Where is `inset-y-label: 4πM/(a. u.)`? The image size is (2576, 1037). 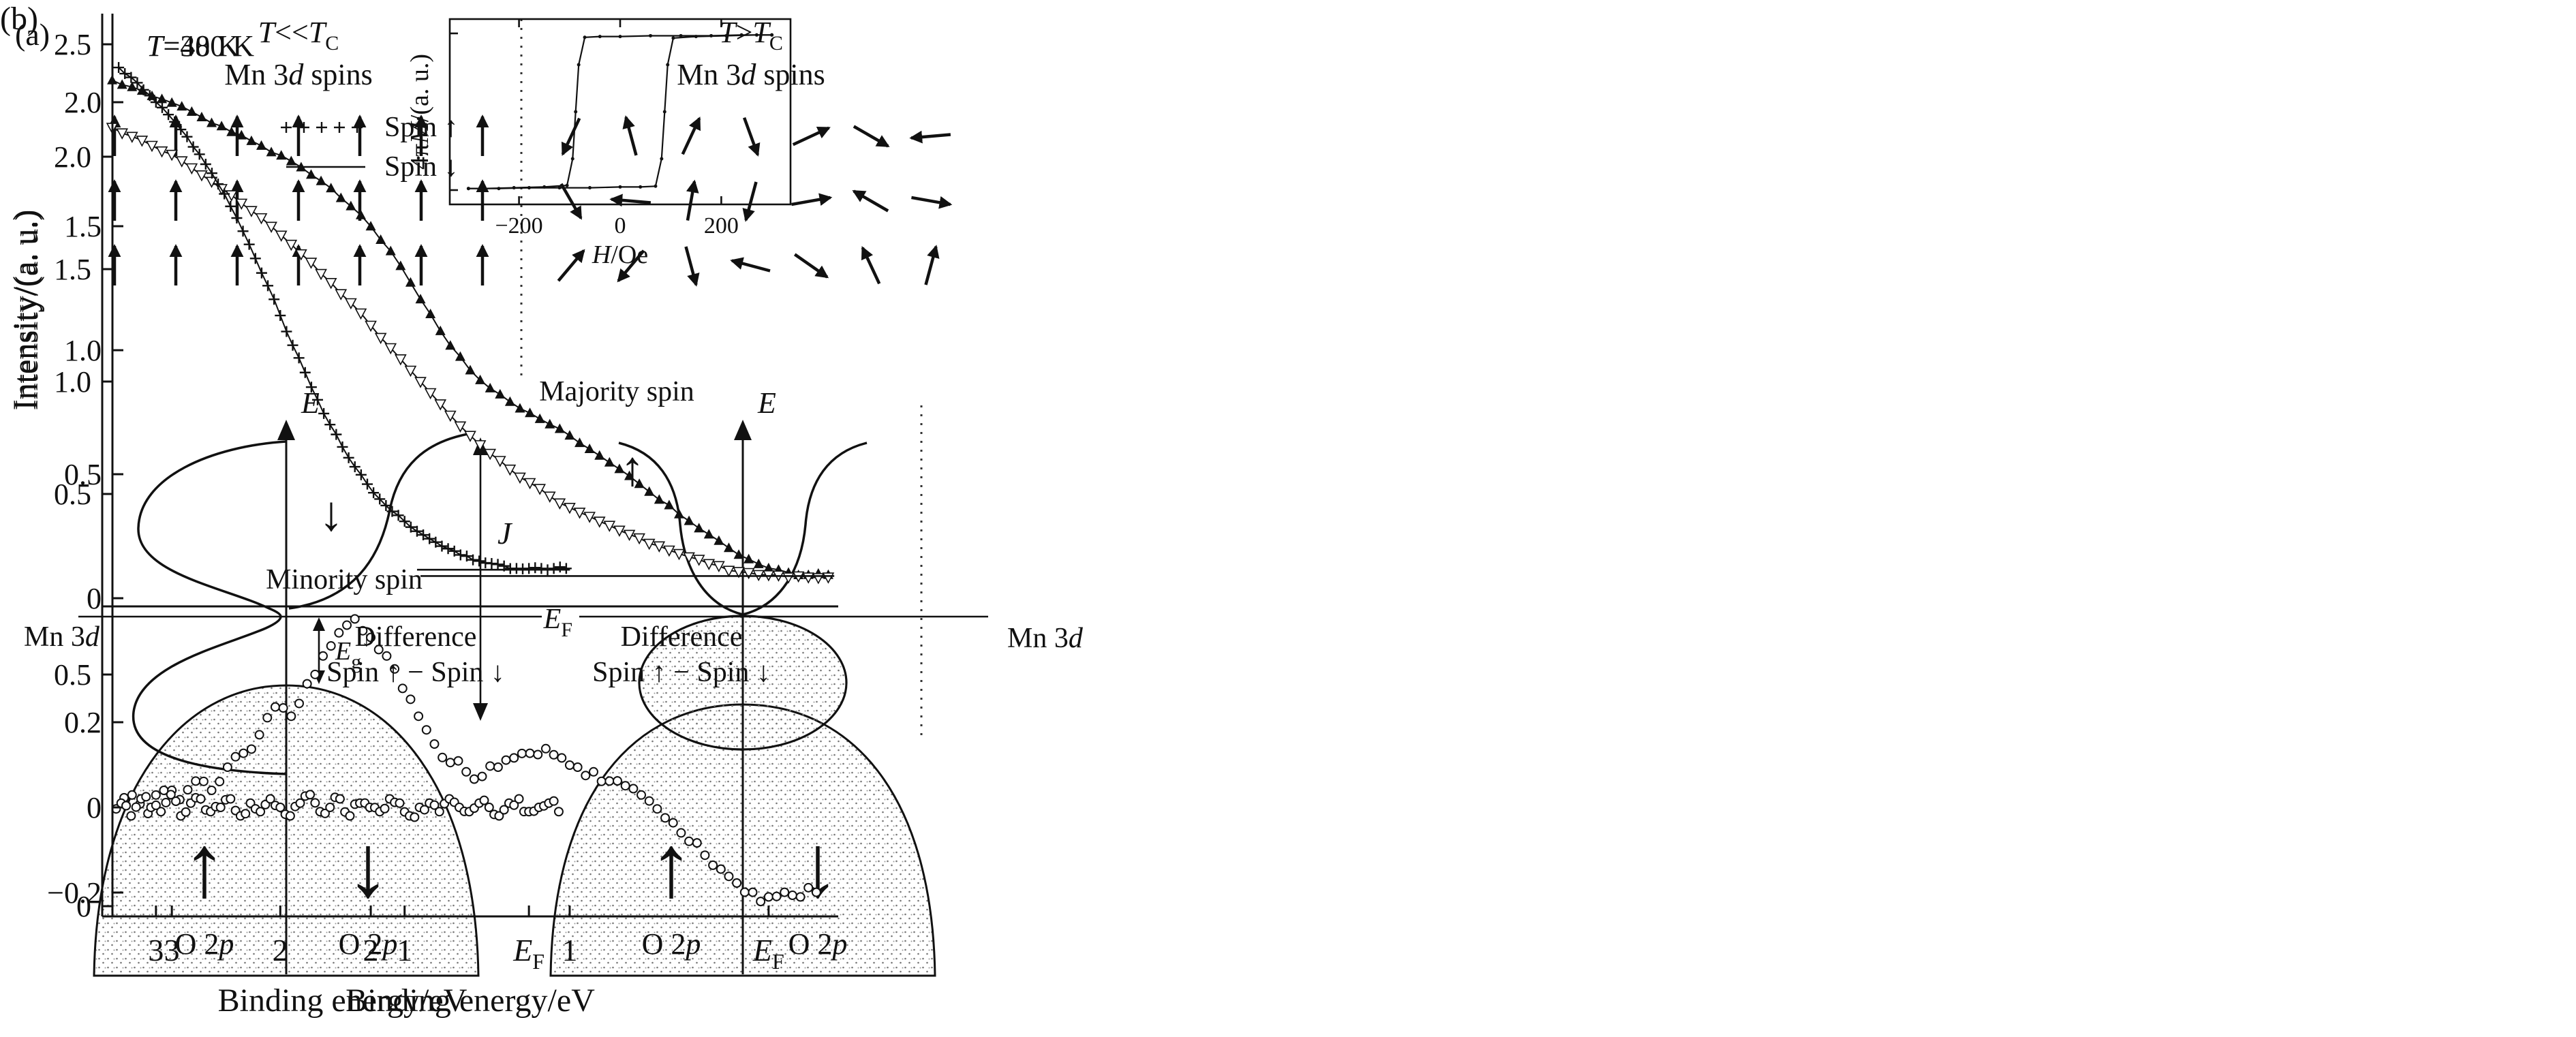 inset-y-label: 4πM/(a. u.) is located at coordinates (420, 112).